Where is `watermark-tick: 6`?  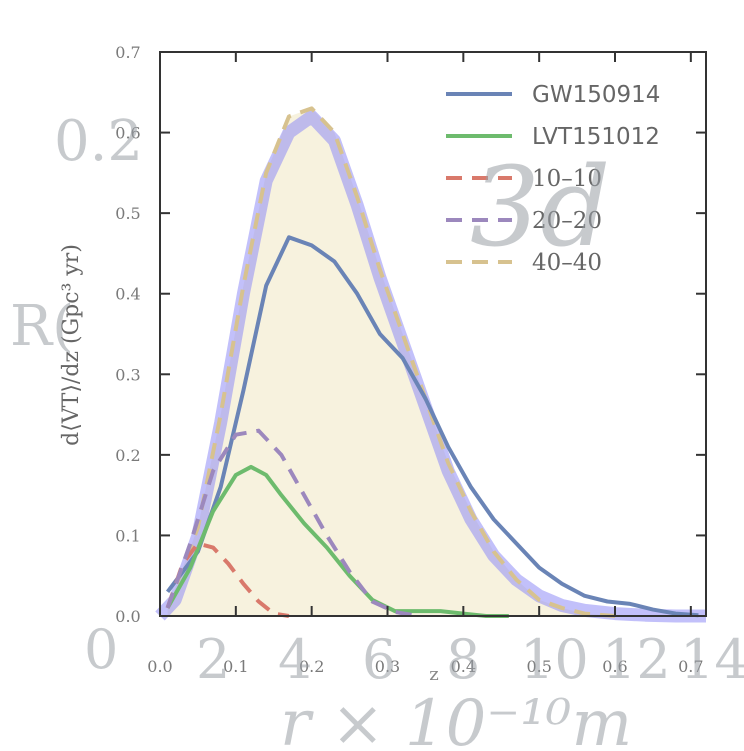
watermark-tick: 6 is located at coordinates (379, 659).